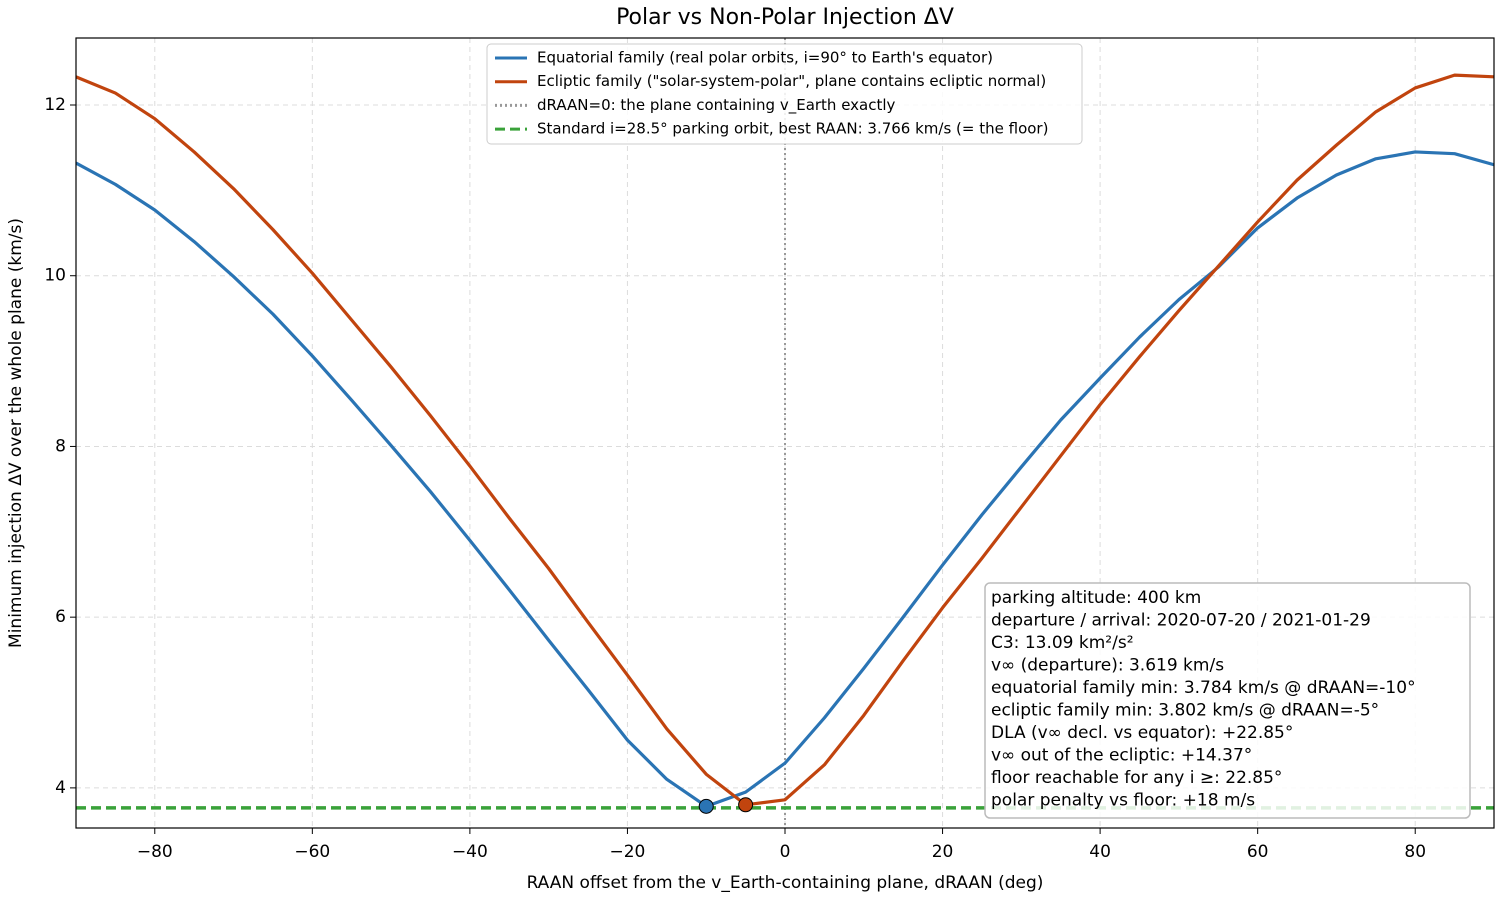 The width and height of the screenshot is (1500, 900). Describe the element at coordinates (1123, 801) in the screenshot. I see `annotation-line: polar penalty vs floor: +18 m/s` at that location.